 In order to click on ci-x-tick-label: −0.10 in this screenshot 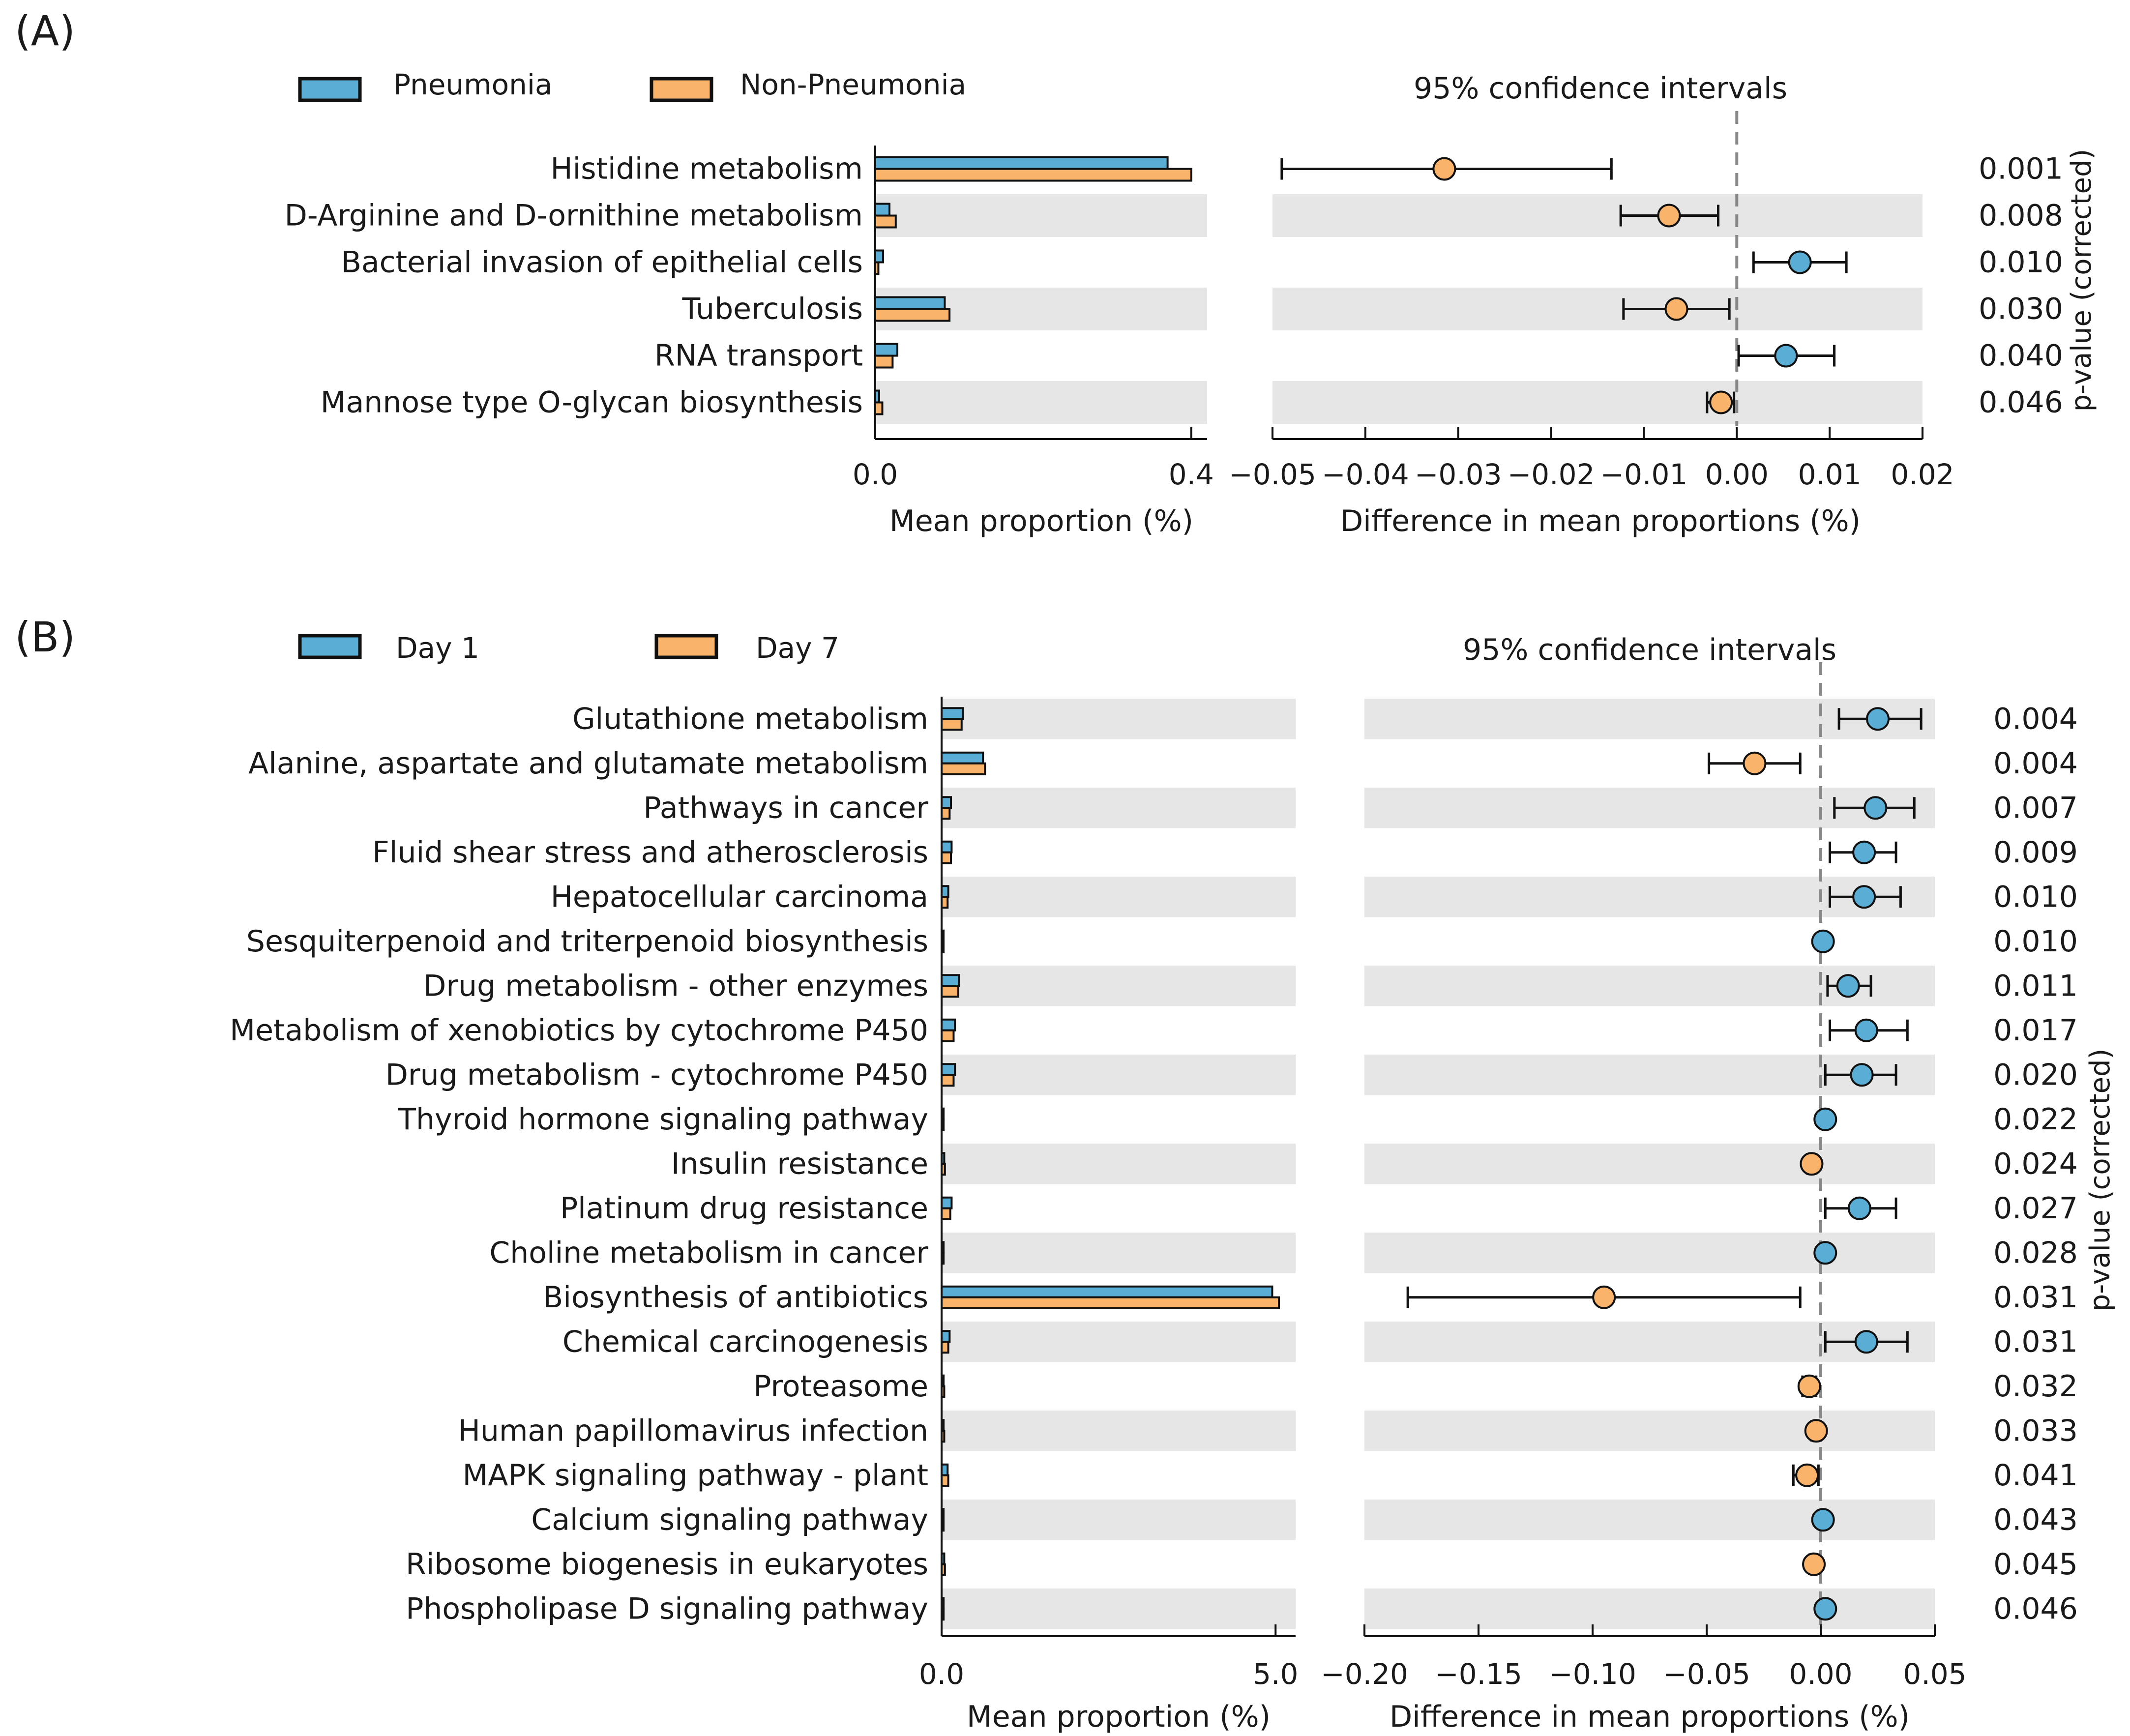, I will do `click(1592, 1674)`.